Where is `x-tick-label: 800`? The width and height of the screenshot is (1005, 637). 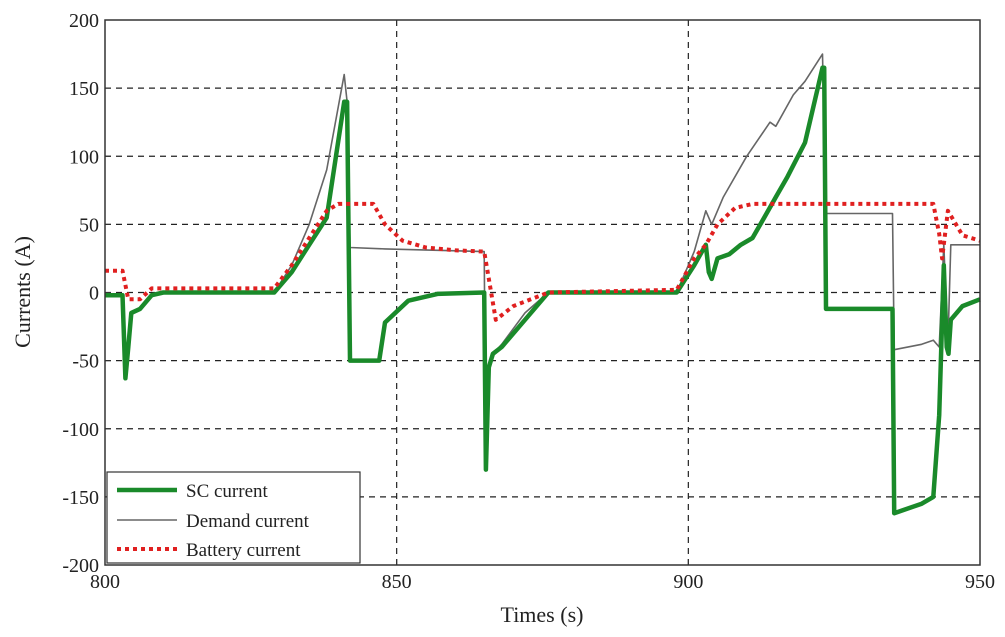
x-tick-label: 800 is located at coordinates (105, 582).